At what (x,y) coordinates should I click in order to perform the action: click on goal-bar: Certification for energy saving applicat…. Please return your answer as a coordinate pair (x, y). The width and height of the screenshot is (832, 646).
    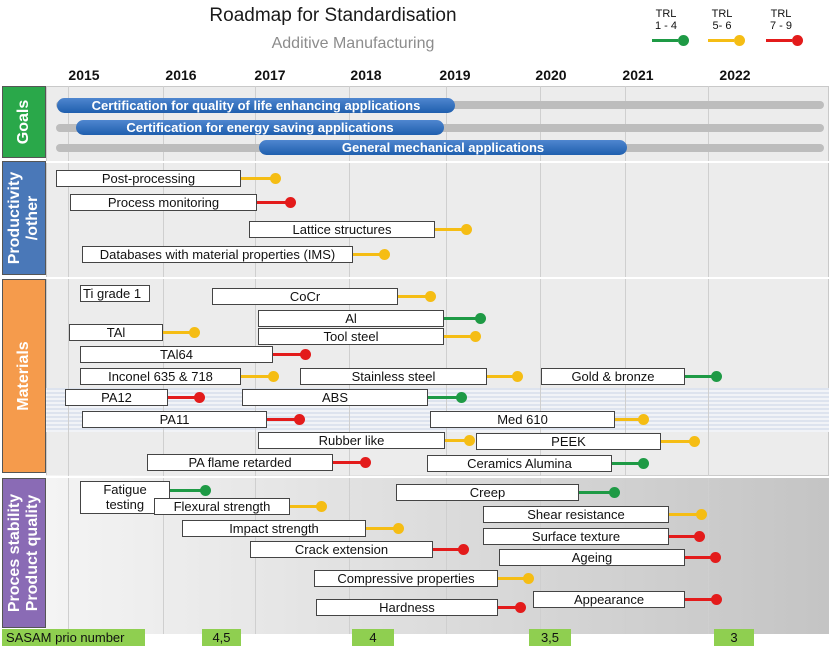
    Looking at the image, I should click on (260, 127).